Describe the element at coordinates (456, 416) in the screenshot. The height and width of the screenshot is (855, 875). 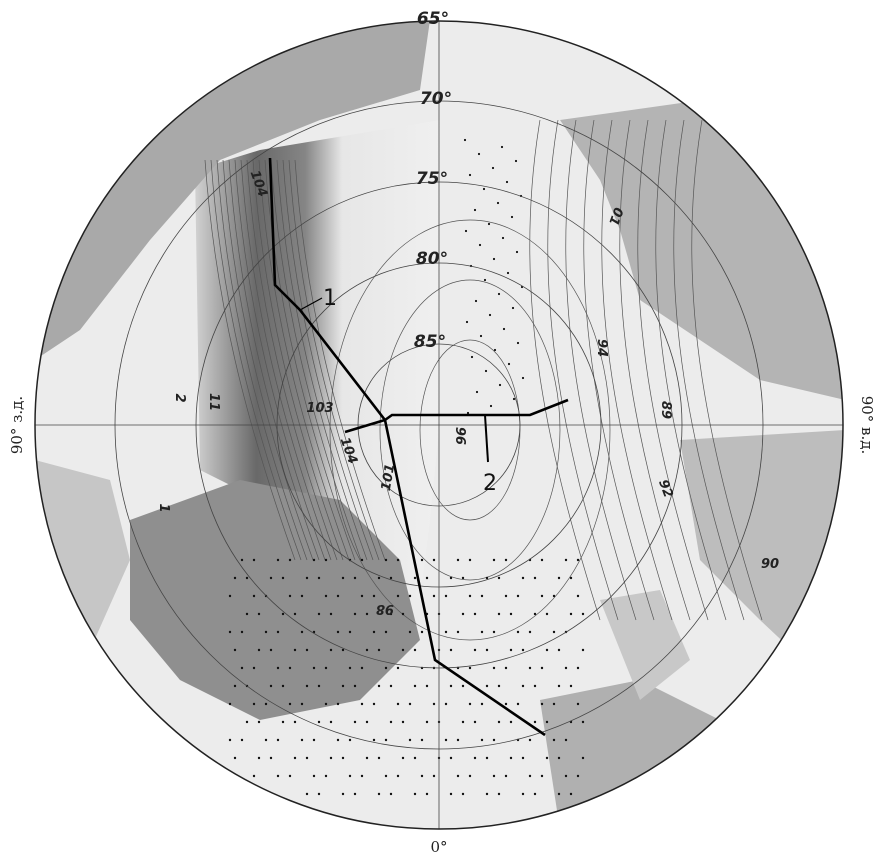
I see `profile-line` at that location.